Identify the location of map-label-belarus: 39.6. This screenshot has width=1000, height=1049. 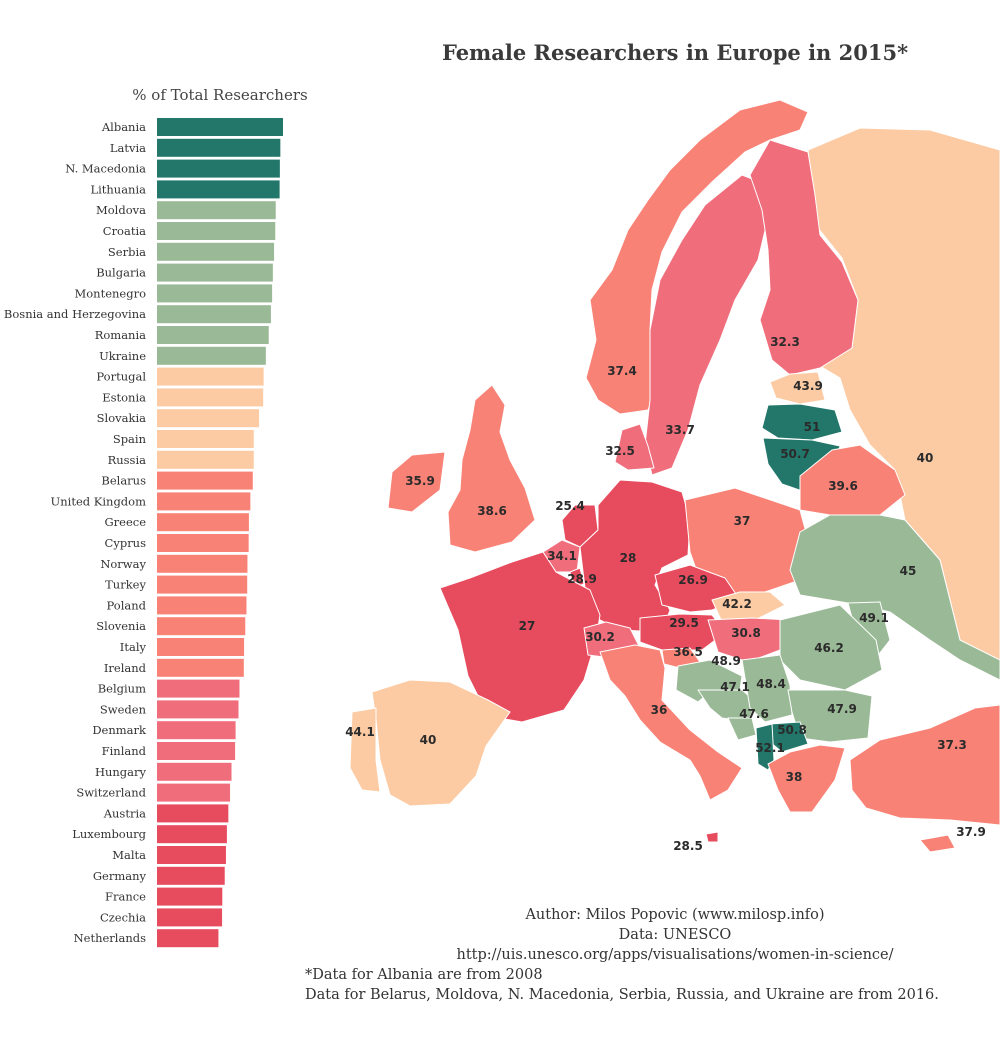
(843, 486).